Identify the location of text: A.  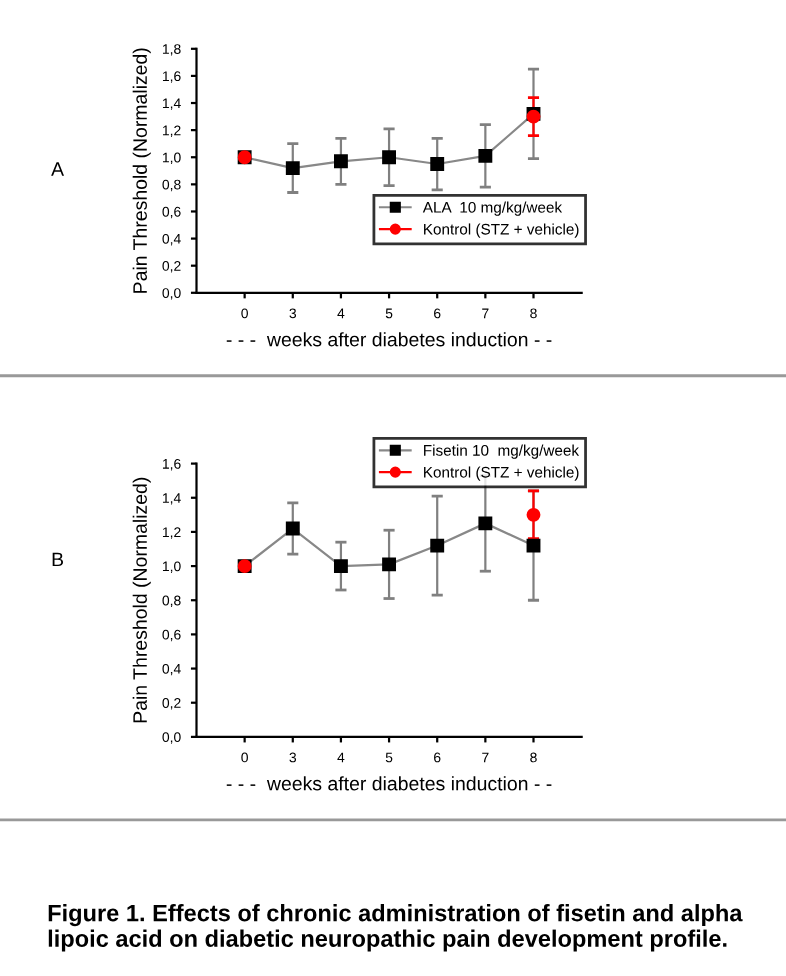
(58, 169).